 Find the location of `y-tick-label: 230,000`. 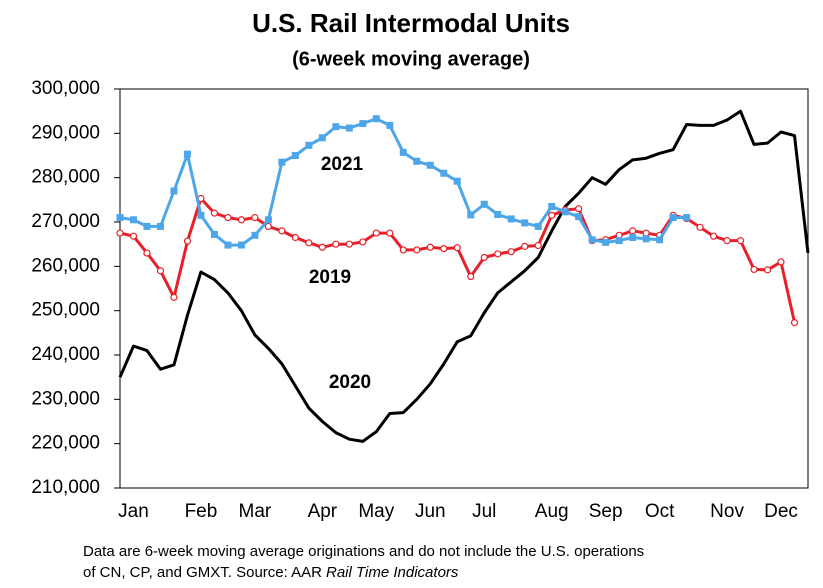

y-tick-label: 230,000 is located at coordinates (65, 398).